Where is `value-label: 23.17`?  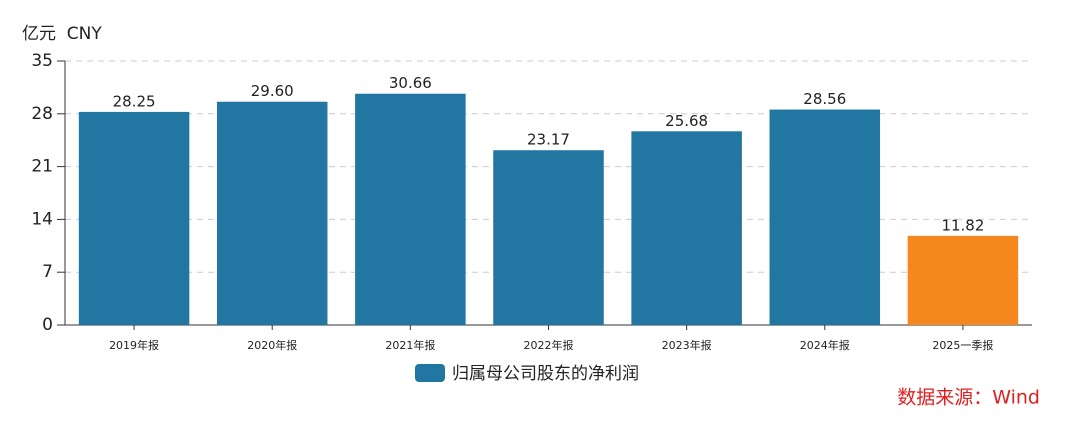 value-label: 23.17 is located at coordinates (548, 140).